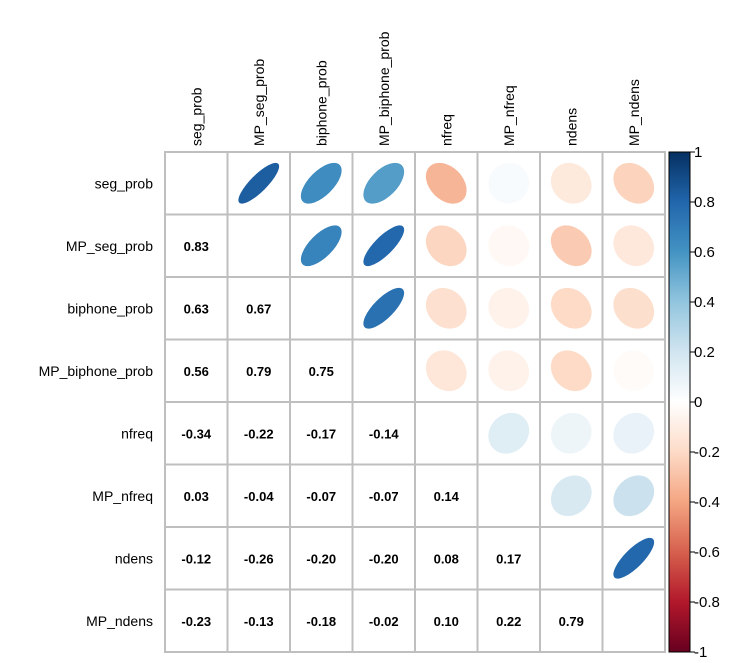 This screenshot has height=663, width=730. What do you see at coordinates (508, 621) in the screenshot?
I see `correlation-value: 0.22` at bounding box center [508, 621].